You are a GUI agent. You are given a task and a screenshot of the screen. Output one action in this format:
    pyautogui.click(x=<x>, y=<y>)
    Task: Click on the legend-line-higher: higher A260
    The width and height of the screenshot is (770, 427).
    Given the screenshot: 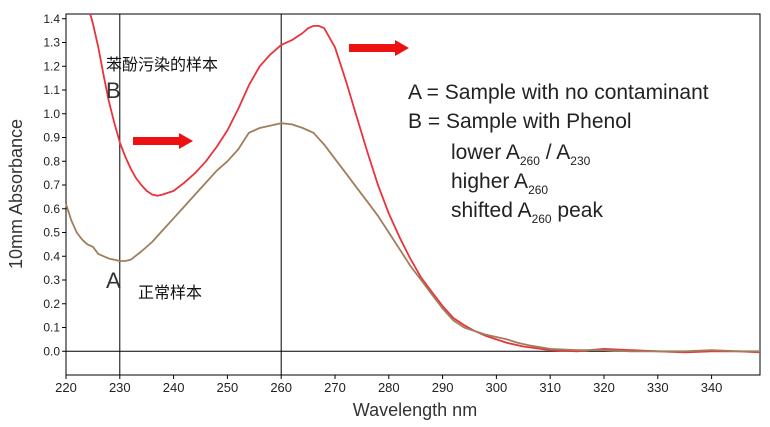 What is the action you would take?
    pyautogui.click(x=499, y=183)
    